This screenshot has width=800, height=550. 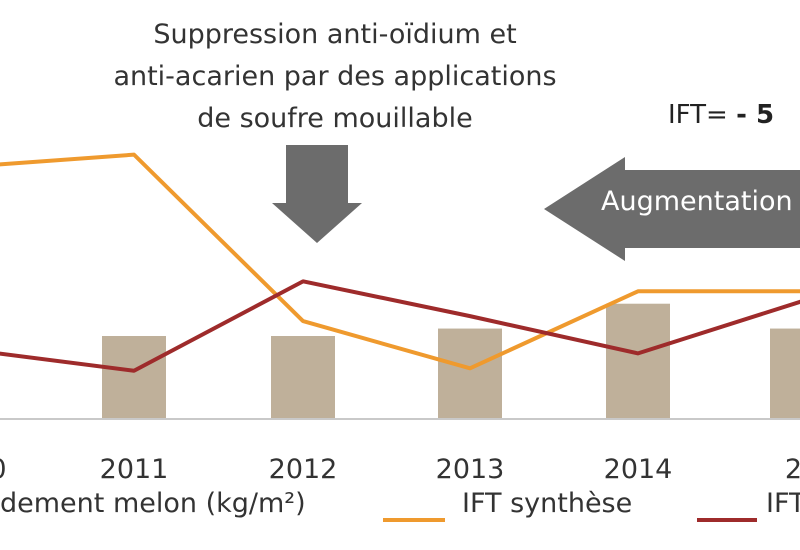 I want to click on left-arrow-icon, so click(x=672, y=209).